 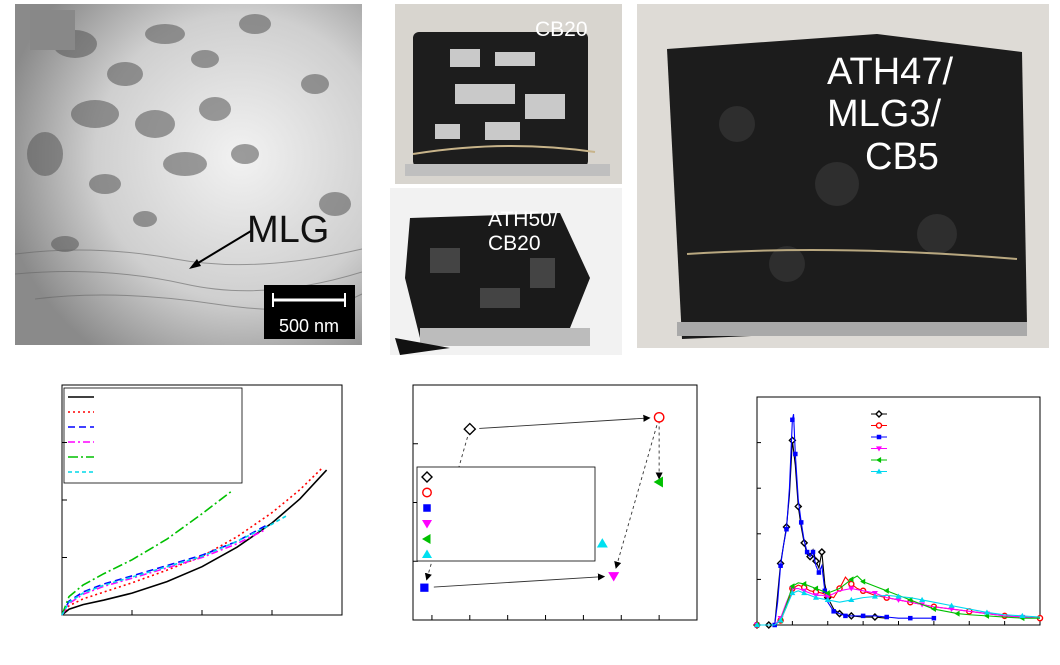 I want to click on particle-cluster, so click(x=189, y=133).